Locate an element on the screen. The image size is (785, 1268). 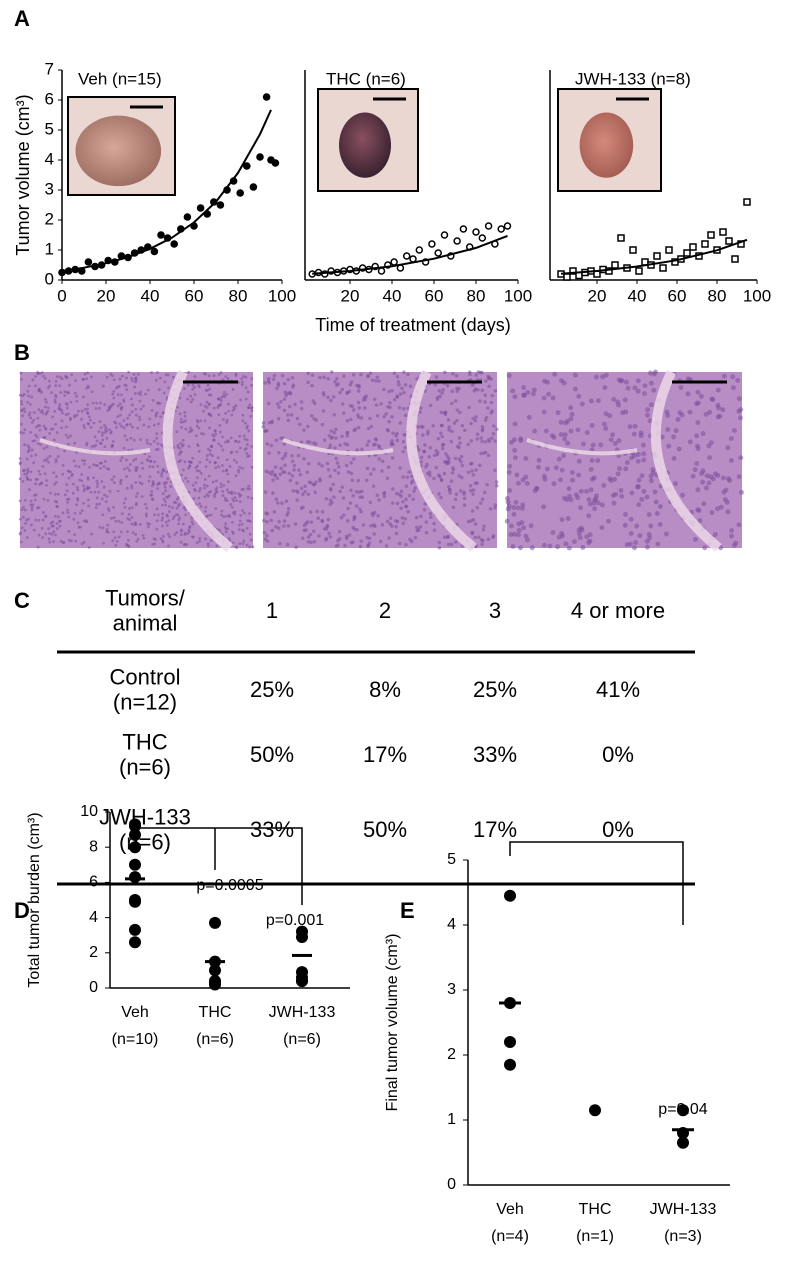
table-cell: 25% is located at coordinates (495, 689).